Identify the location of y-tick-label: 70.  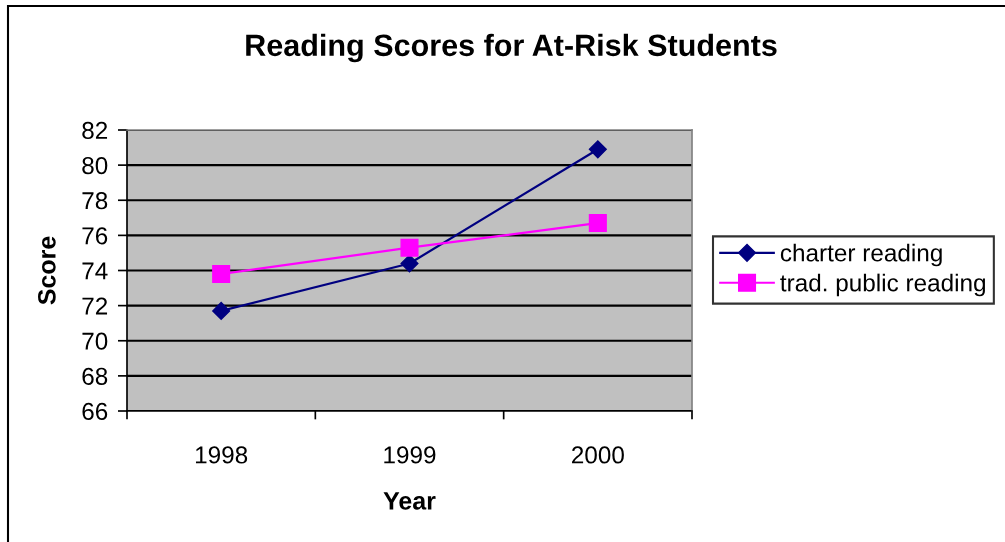
(95, 341).